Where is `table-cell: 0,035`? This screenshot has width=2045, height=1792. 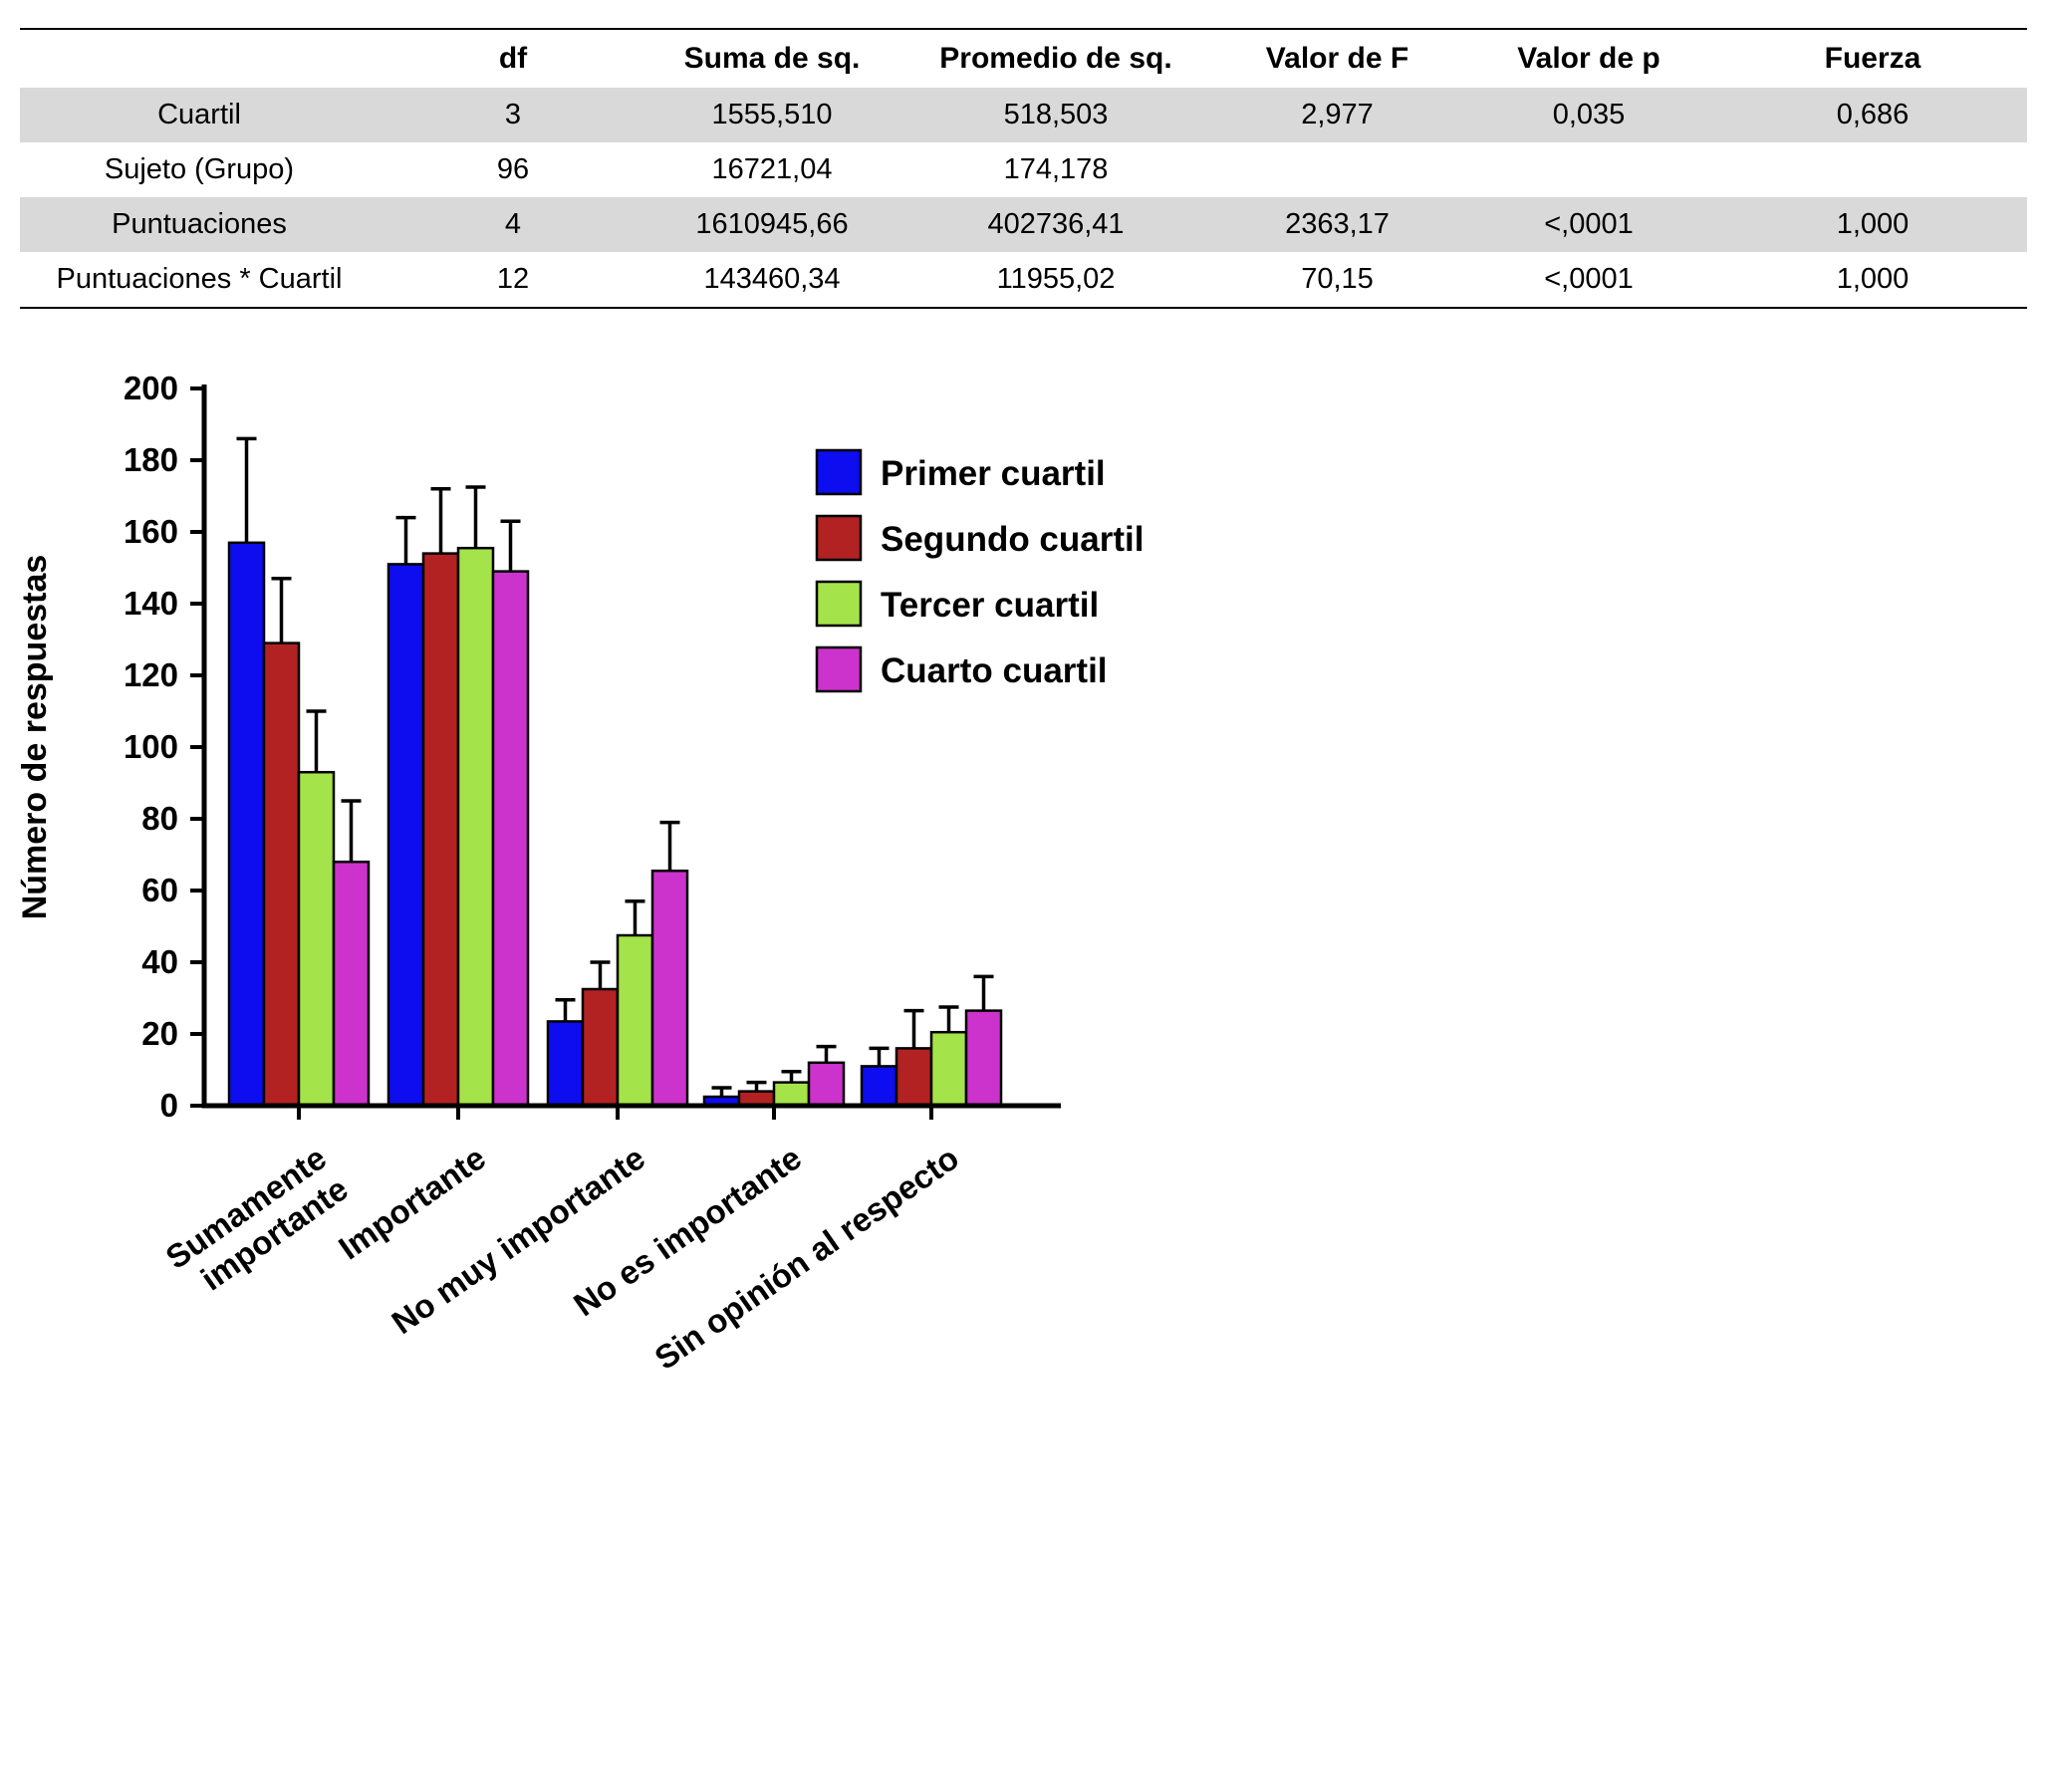 table-cell: 0,035 is located at coordinates (1589, 114).